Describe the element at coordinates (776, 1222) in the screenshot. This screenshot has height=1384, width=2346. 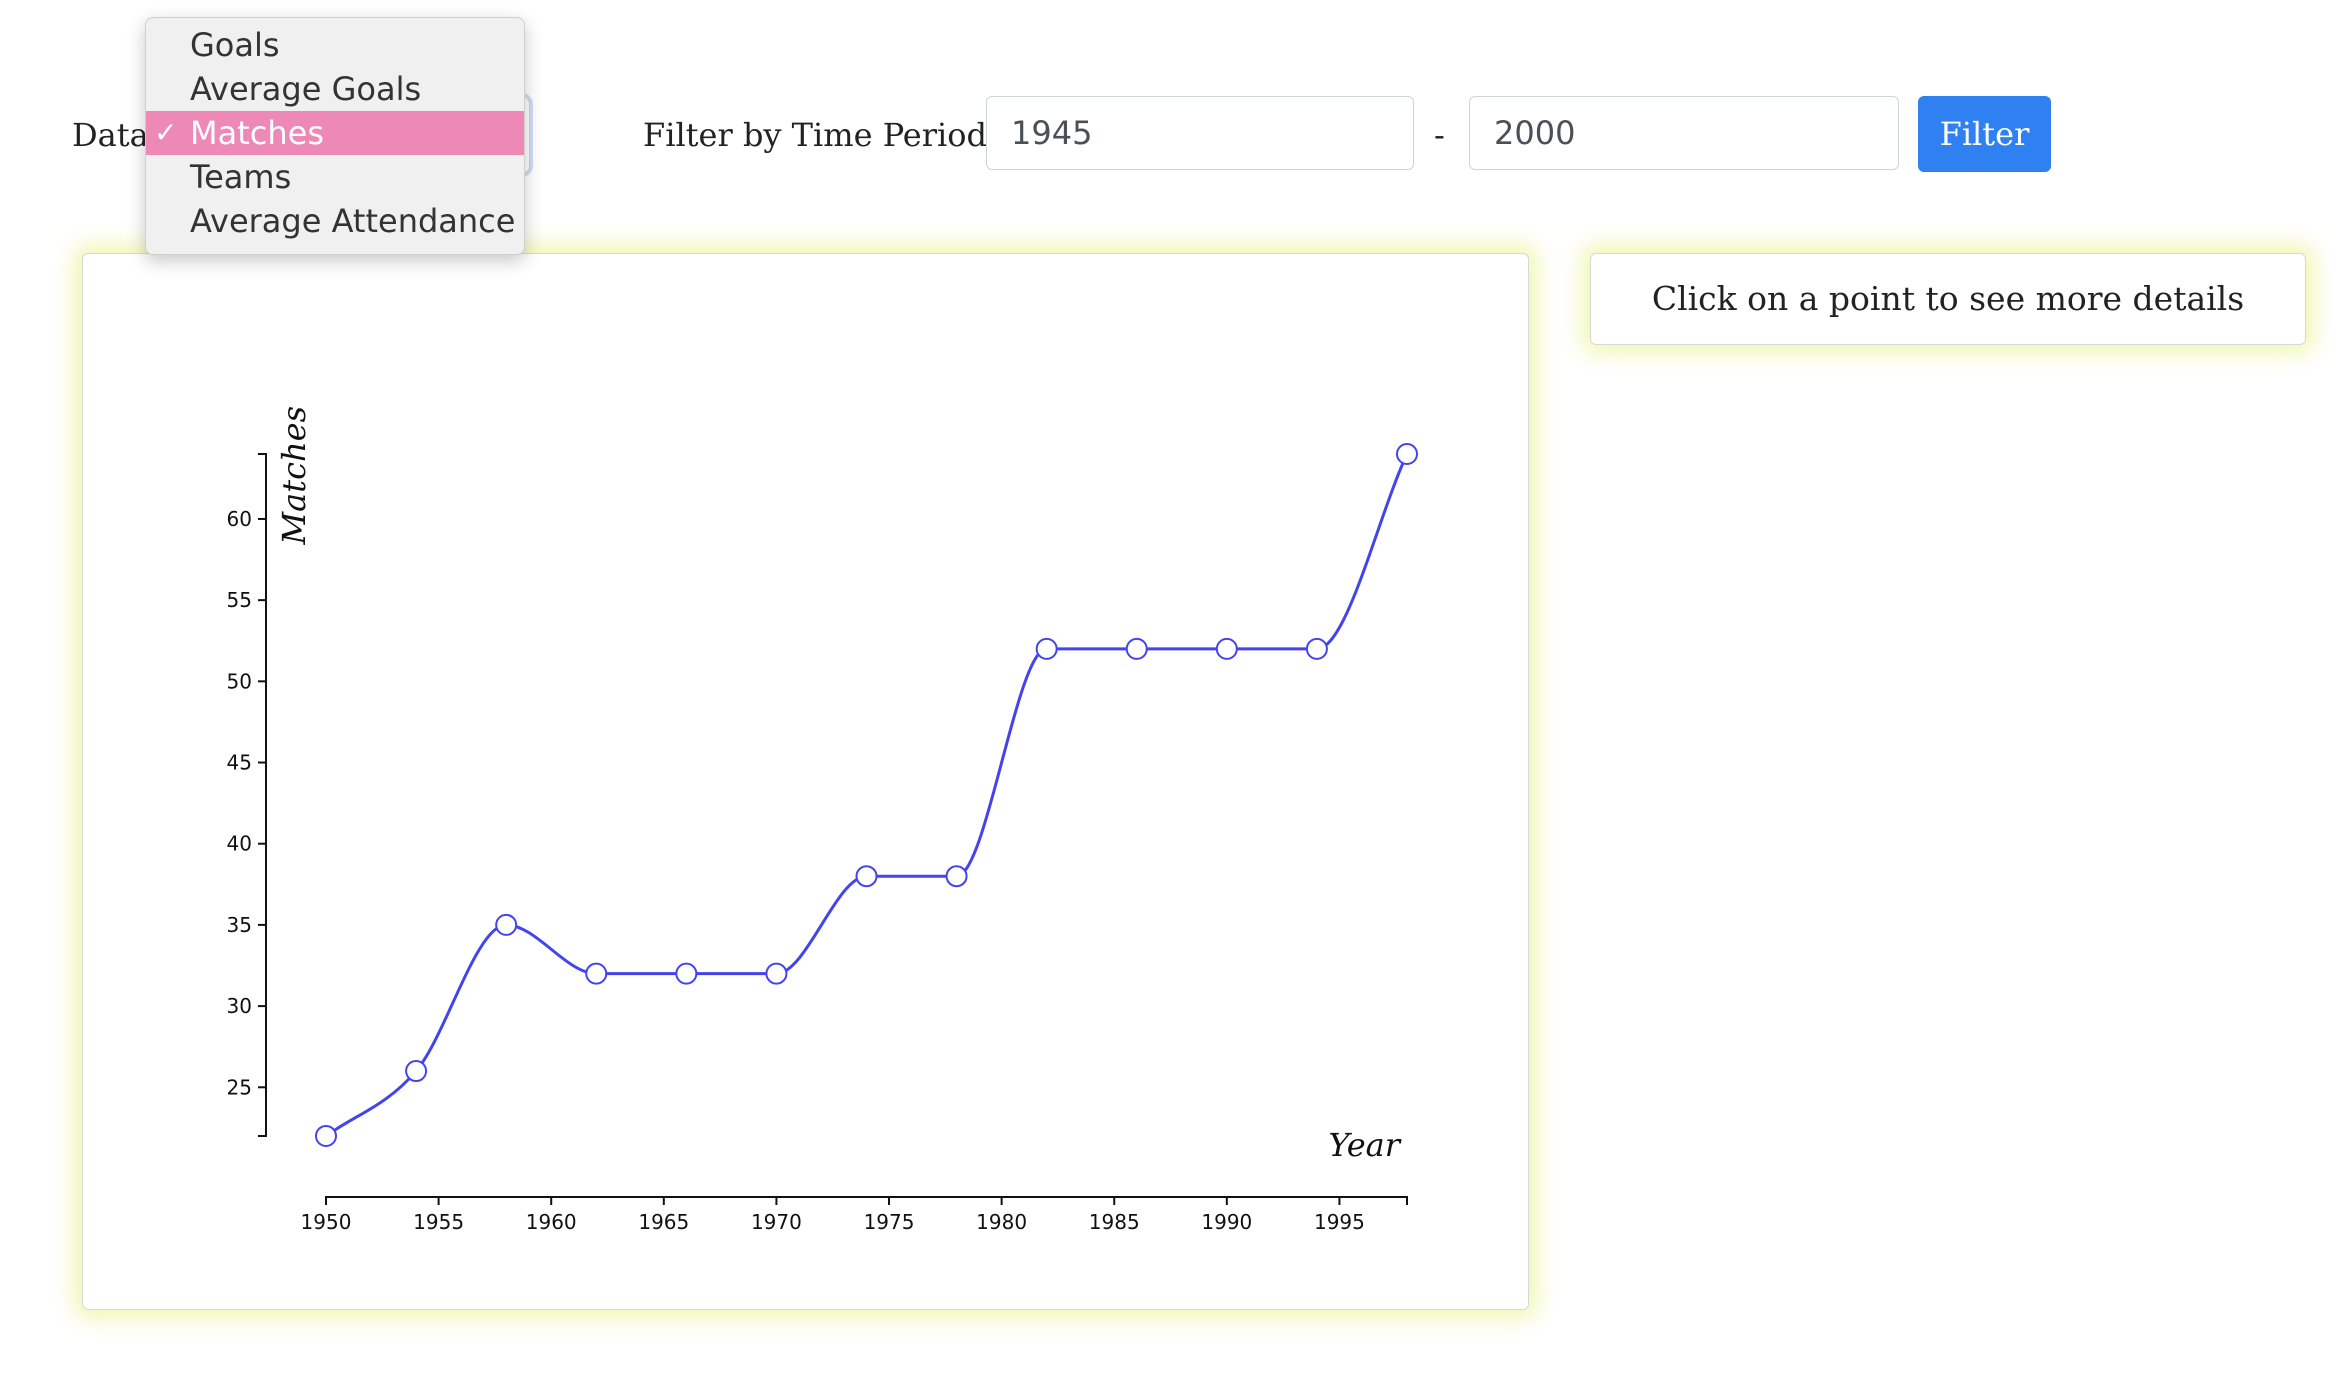
I see `x-tick-label: 1970` at that location.